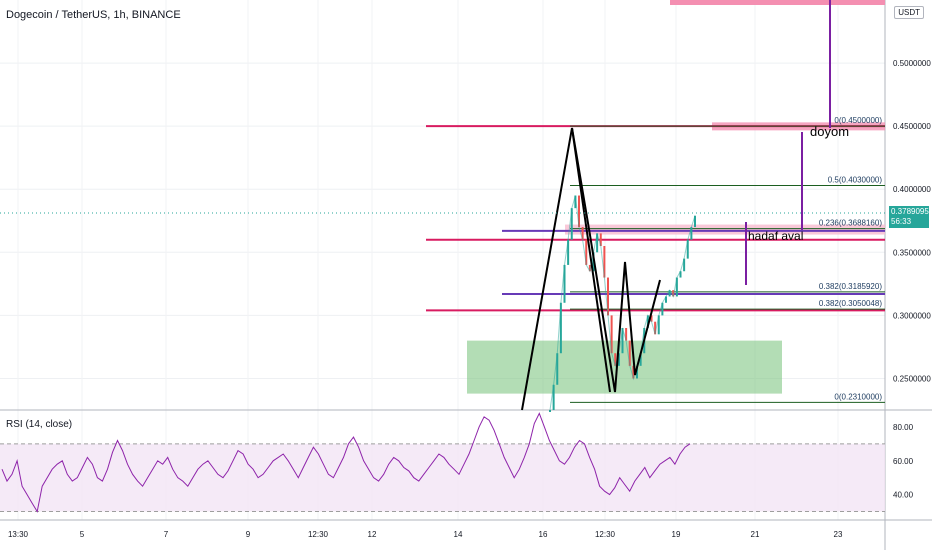  Describe the element at coordinates (248, 534) in the screenshot. I see `x-tick-label: 9` at that location.